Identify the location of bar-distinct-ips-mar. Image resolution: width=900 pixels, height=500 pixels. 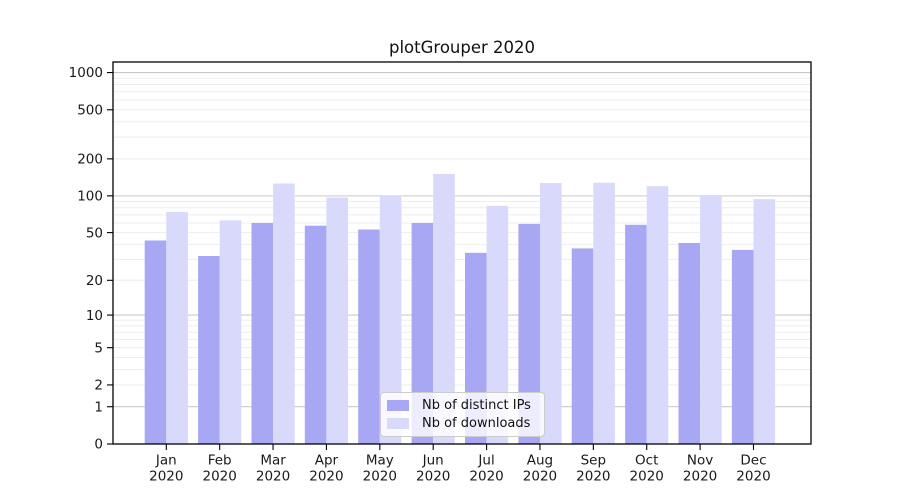
(262, 333).